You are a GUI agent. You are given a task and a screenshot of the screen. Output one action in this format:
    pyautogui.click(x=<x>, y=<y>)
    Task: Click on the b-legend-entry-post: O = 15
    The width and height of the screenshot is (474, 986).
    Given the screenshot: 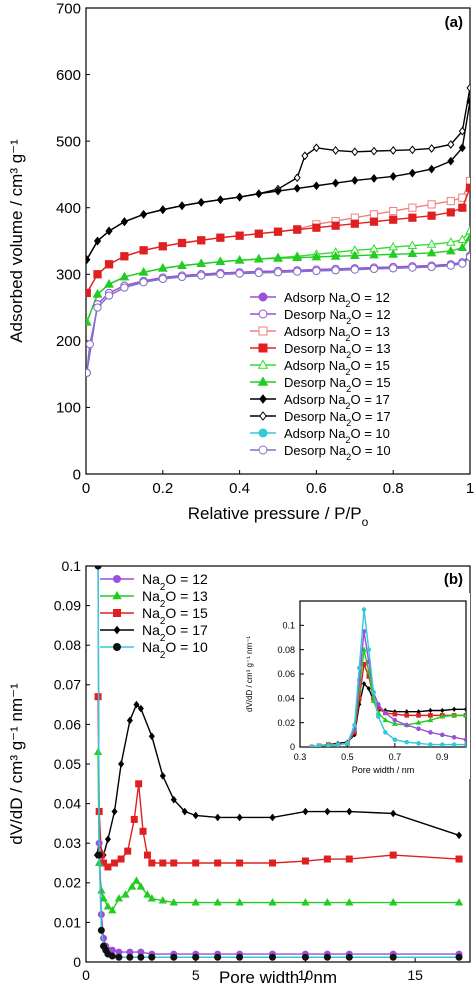 What is the action you would take?
    pyautogui.click(x=186, y=613)
    